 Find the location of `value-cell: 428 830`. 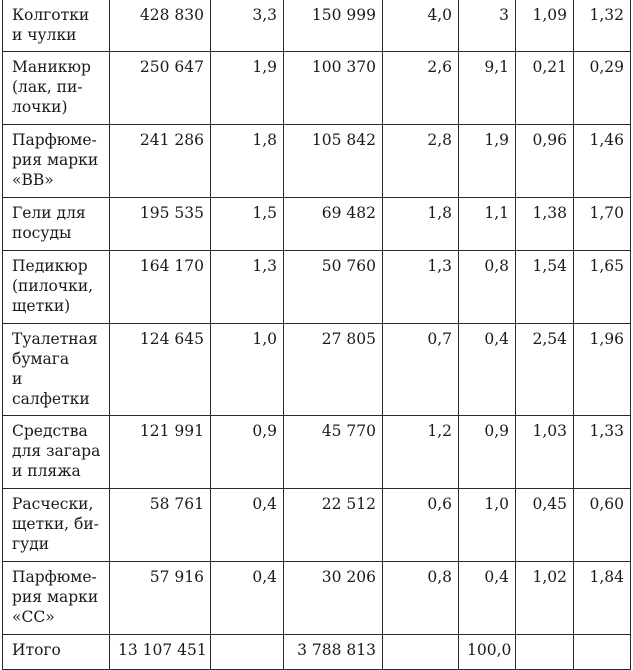

value-cell: 428 830 is located at coordinates (160, 26).